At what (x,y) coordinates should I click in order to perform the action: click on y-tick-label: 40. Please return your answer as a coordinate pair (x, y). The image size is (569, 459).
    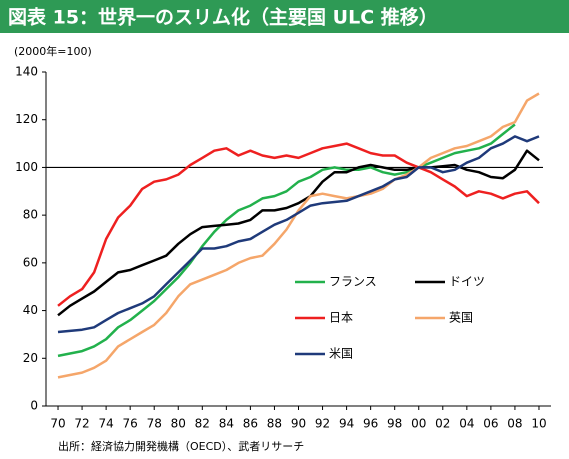
    Looking at the image, I should click on (30, 310).